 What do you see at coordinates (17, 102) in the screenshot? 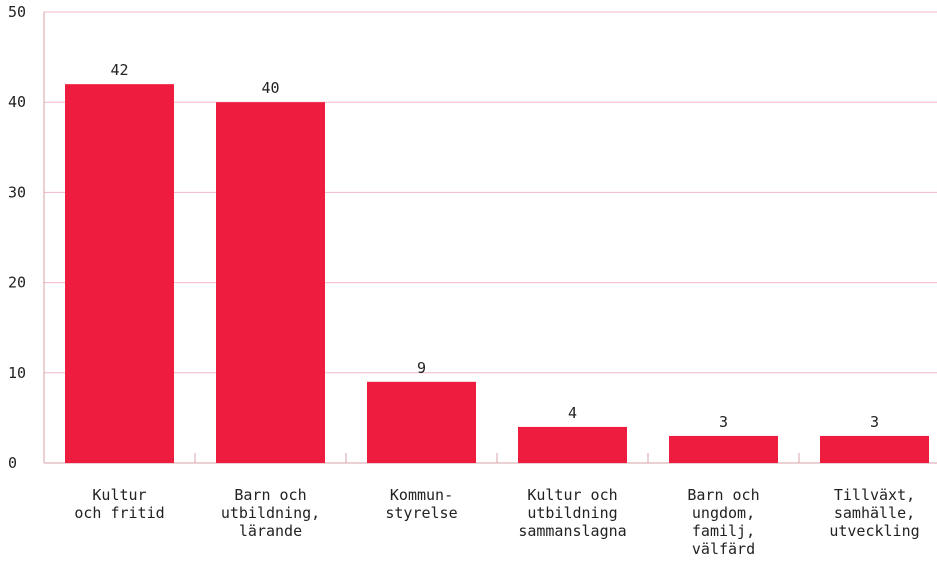
I see `y-tick-label: 40` at bounding box center [17, 102].